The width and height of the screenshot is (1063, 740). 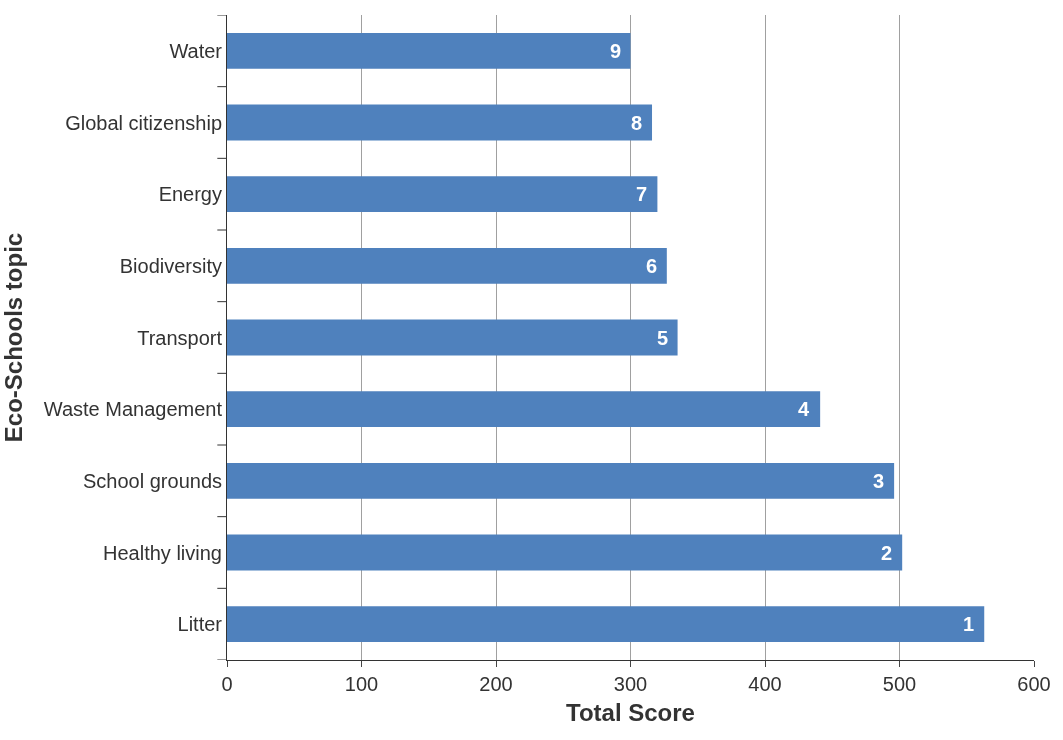 What do you see at coordinates (1034, 684) in the screenshot?
I see `x-tick-label: 600` at bounding box center [1034, 684].